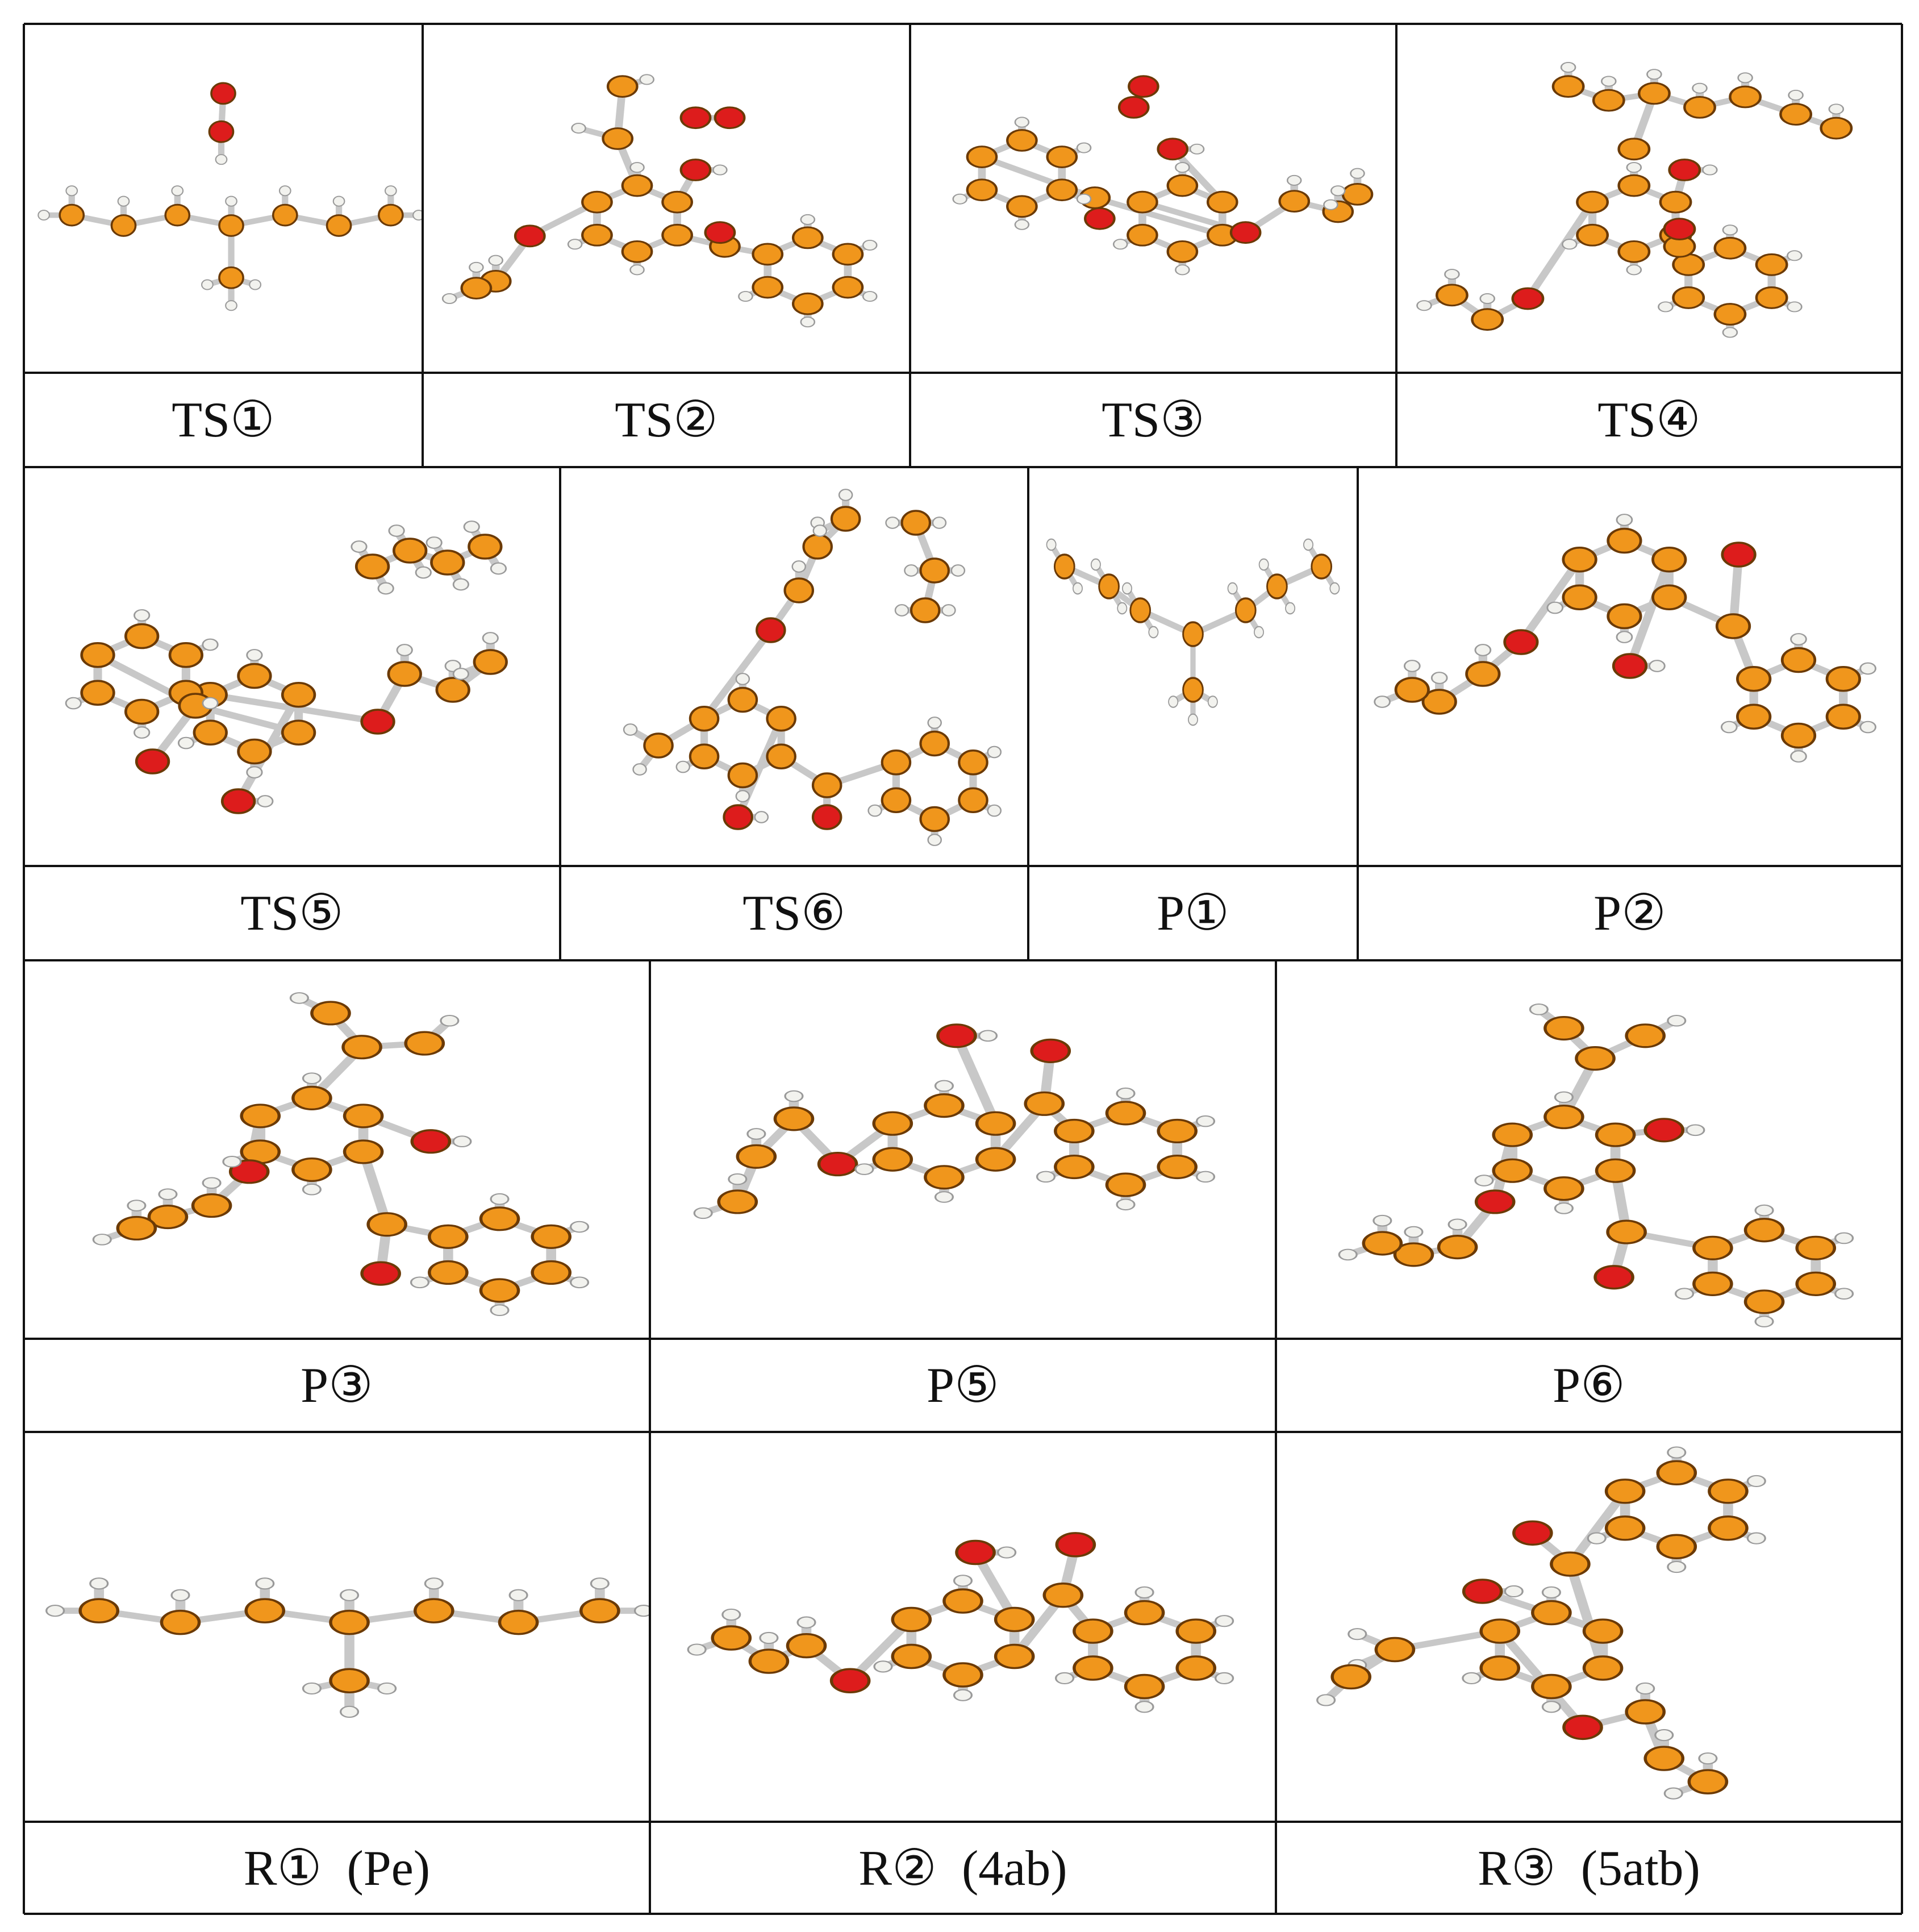 The height and width of the screenshot is (1932, 1919). What do you see at coordinates (1163, 175) in the screenshot?
I see `molecule-ts3-svg` at bounding box center [1163, 175].